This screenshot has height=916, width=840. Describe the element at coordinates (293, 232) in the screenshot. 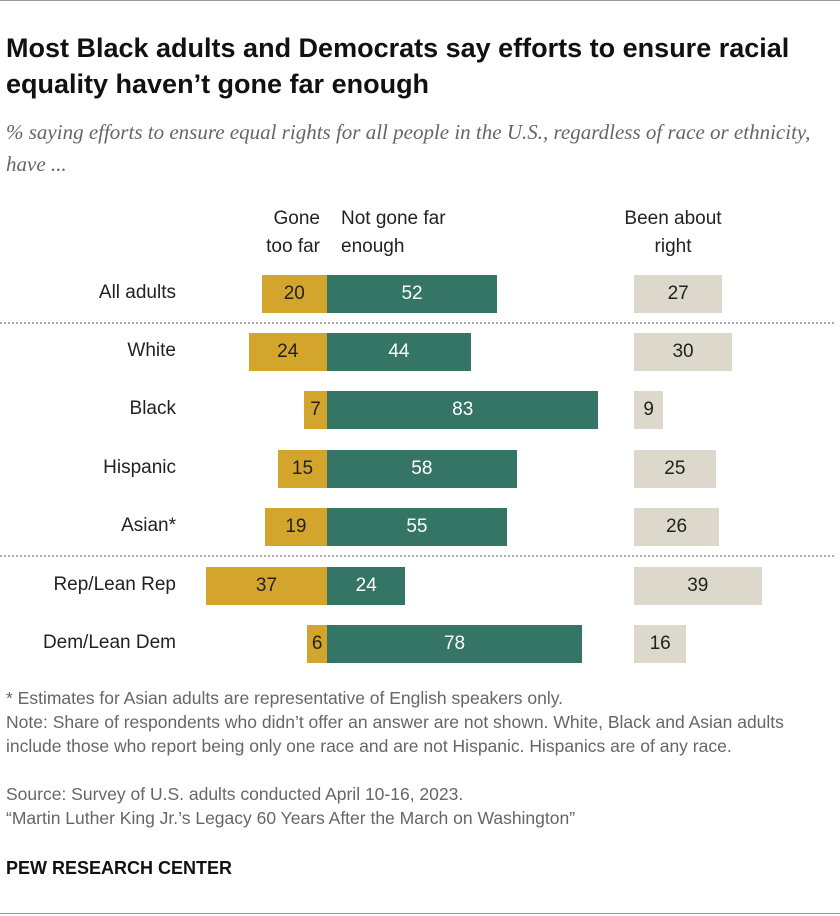

I see `column-header: Gone too far` at that location.